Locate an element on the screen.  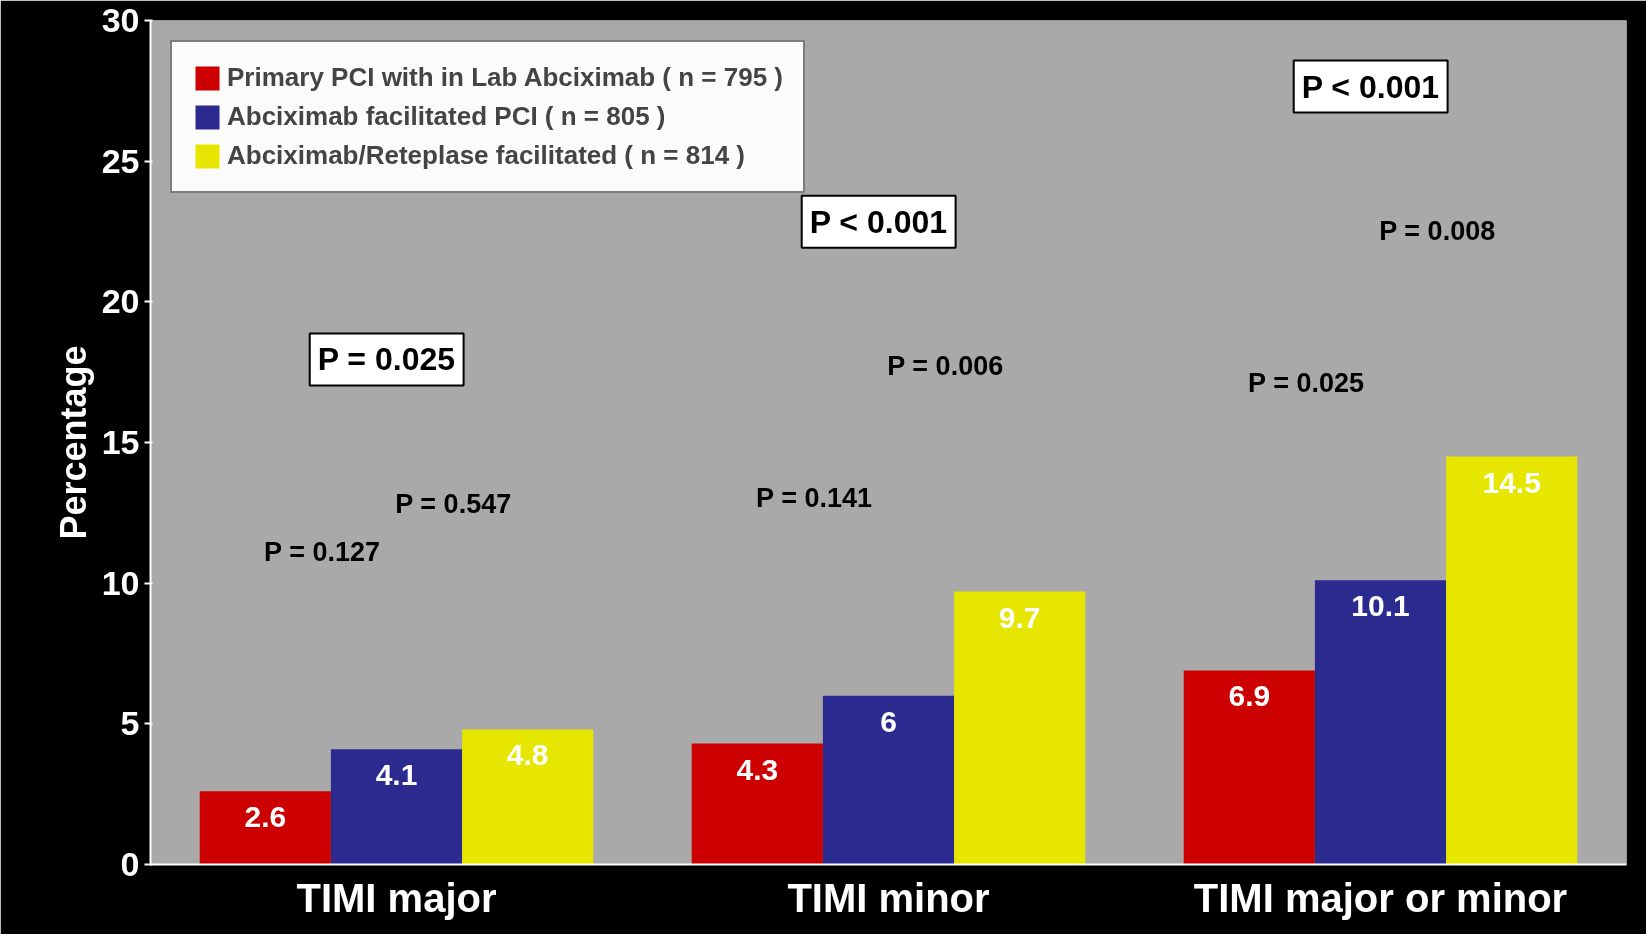
annotation: P = 0.127 is located at coordinates (322, 551).